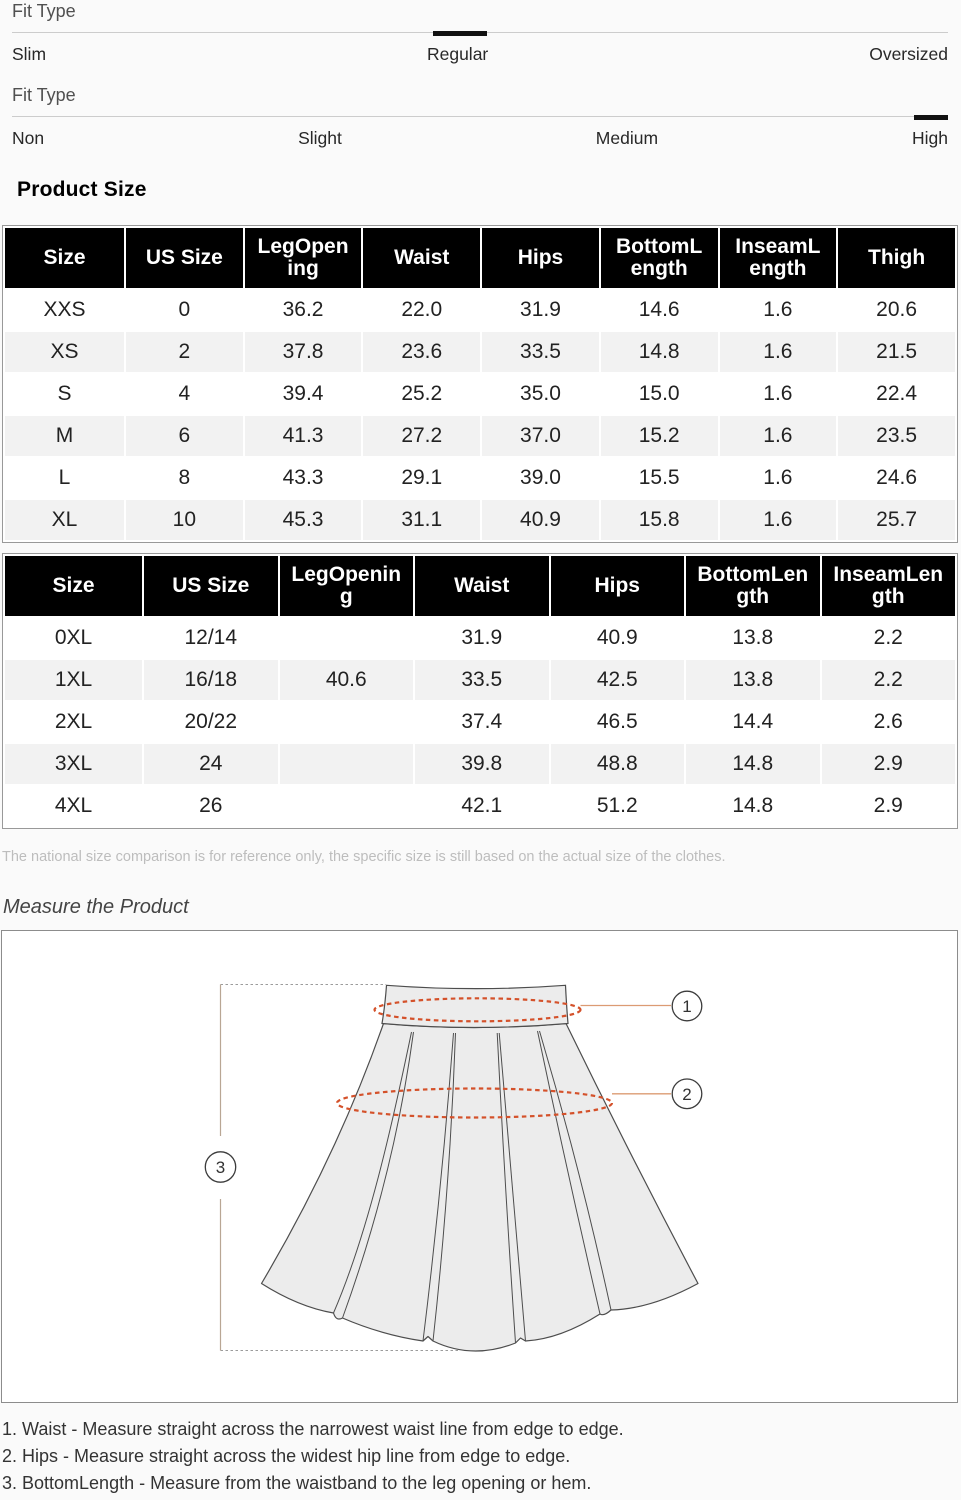  Describe the element at coordinates (686, 1006) in the screenshot. I see `svg-text: 1` at that location.